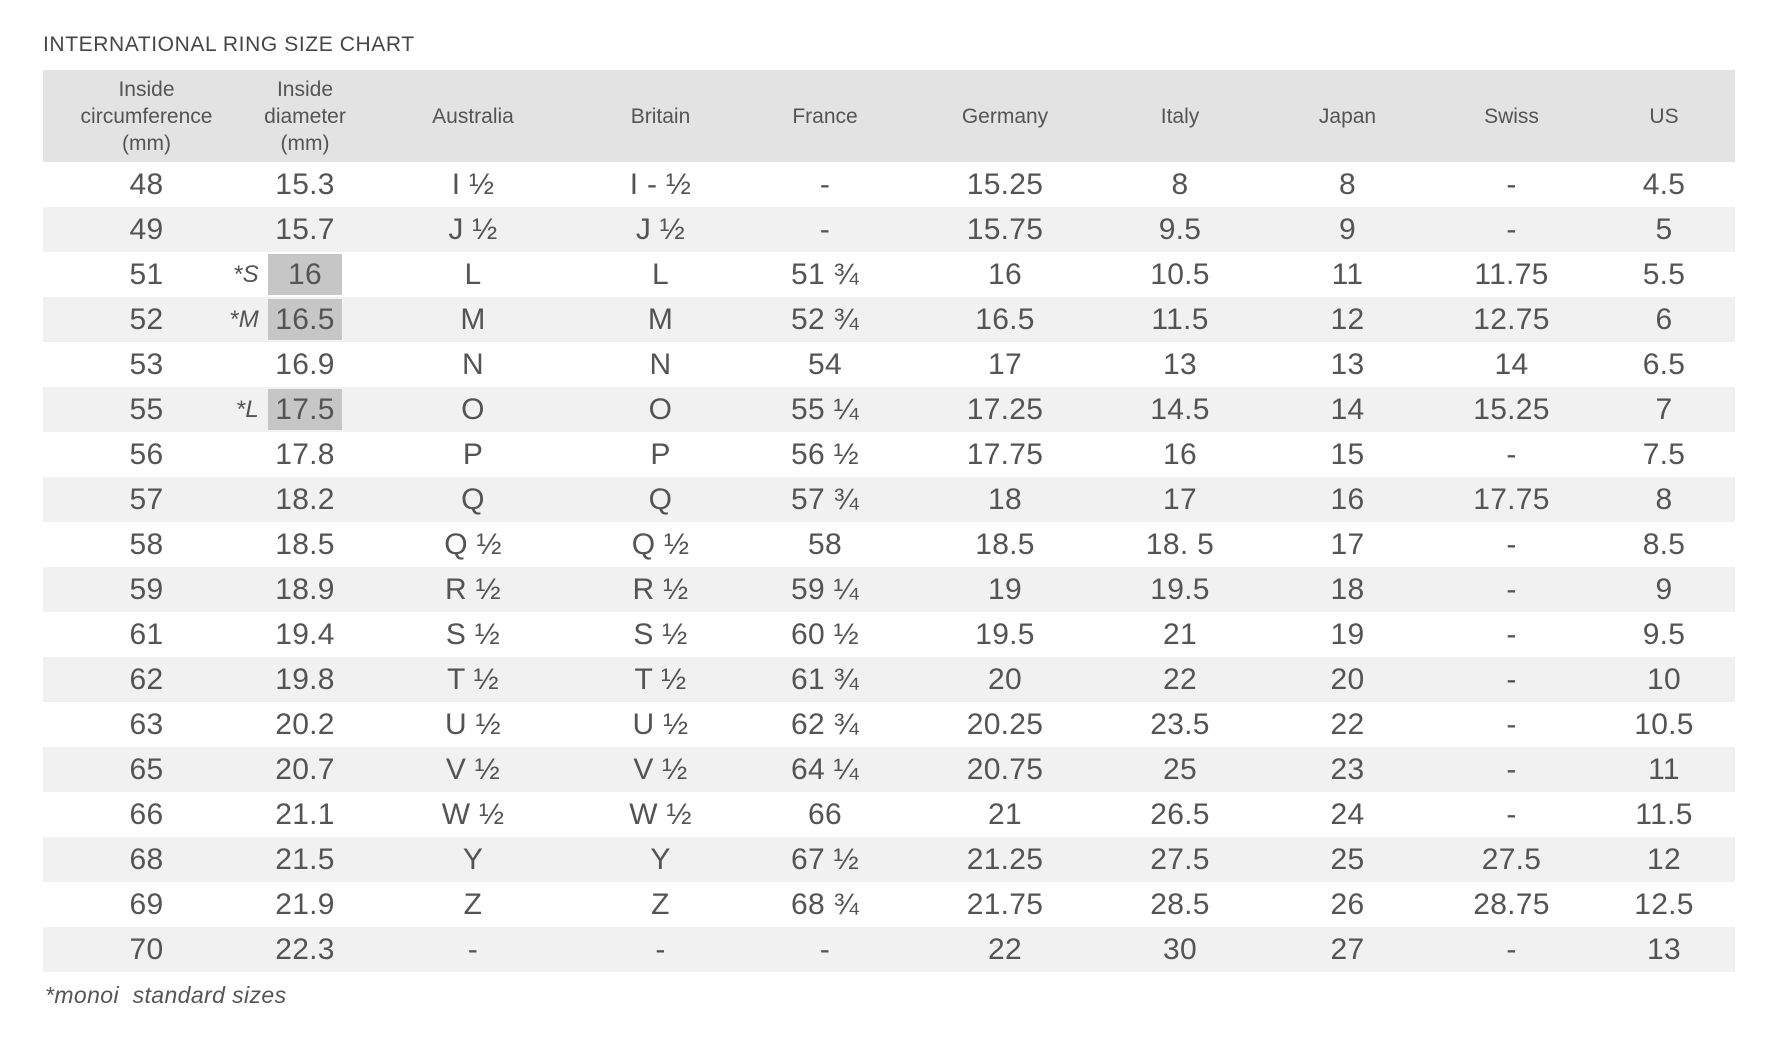  What do you see at coordinates (1347, 319) in the screenshot?
I see `table-cell: 12` at bounding box center [1347, 319].